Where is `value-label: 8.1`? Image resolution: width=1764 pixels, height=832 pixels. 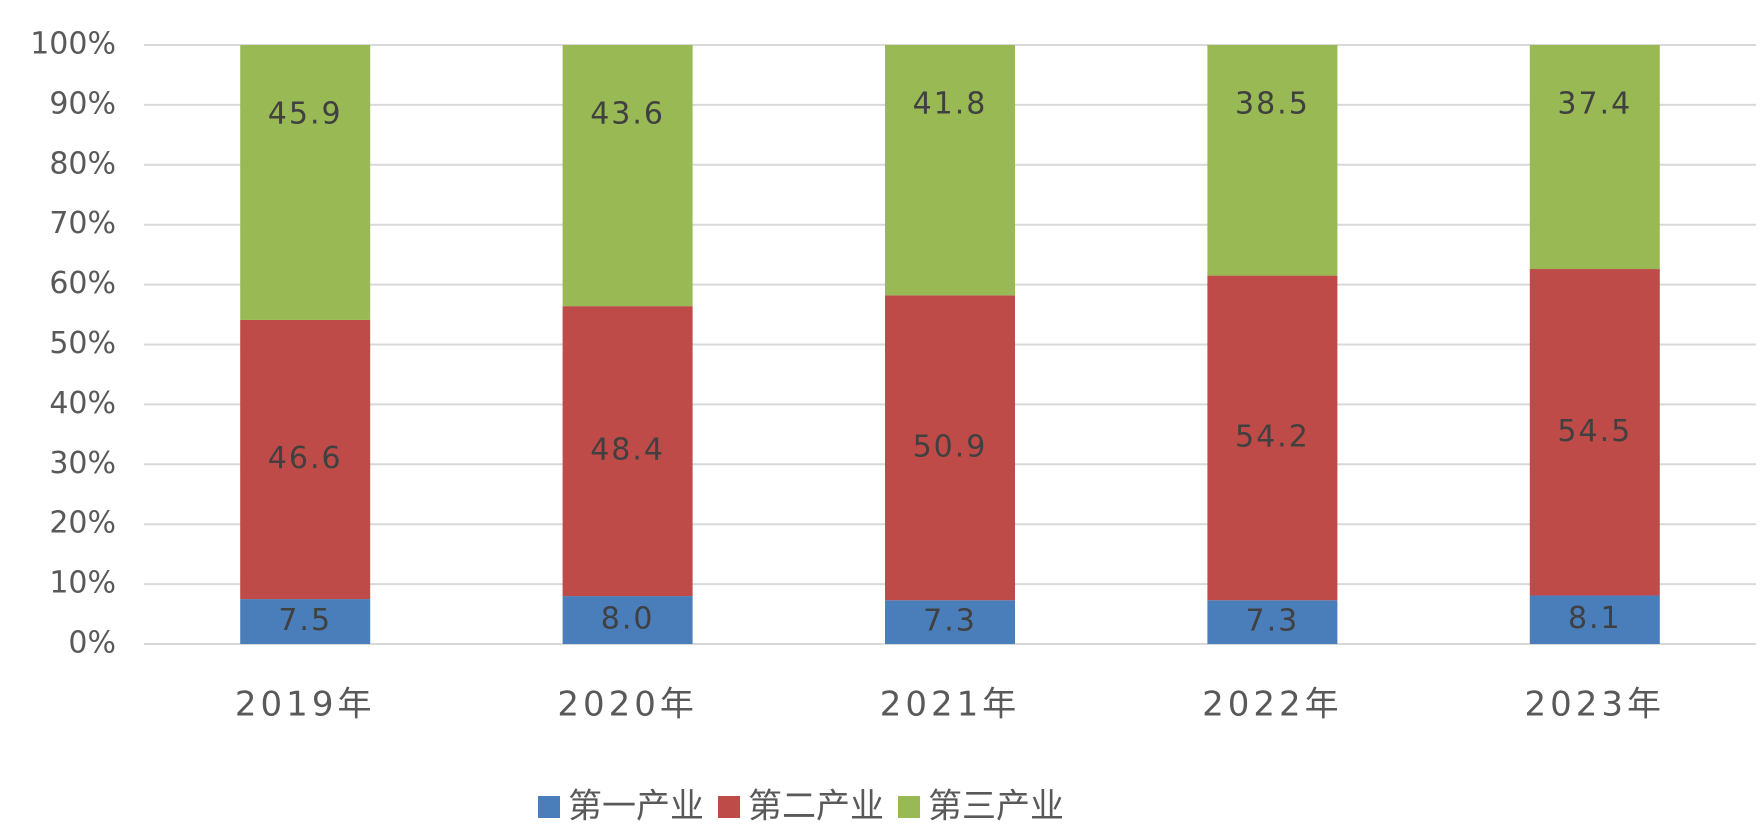 value-label: 8.1 is located at coordinates (1595, 618).